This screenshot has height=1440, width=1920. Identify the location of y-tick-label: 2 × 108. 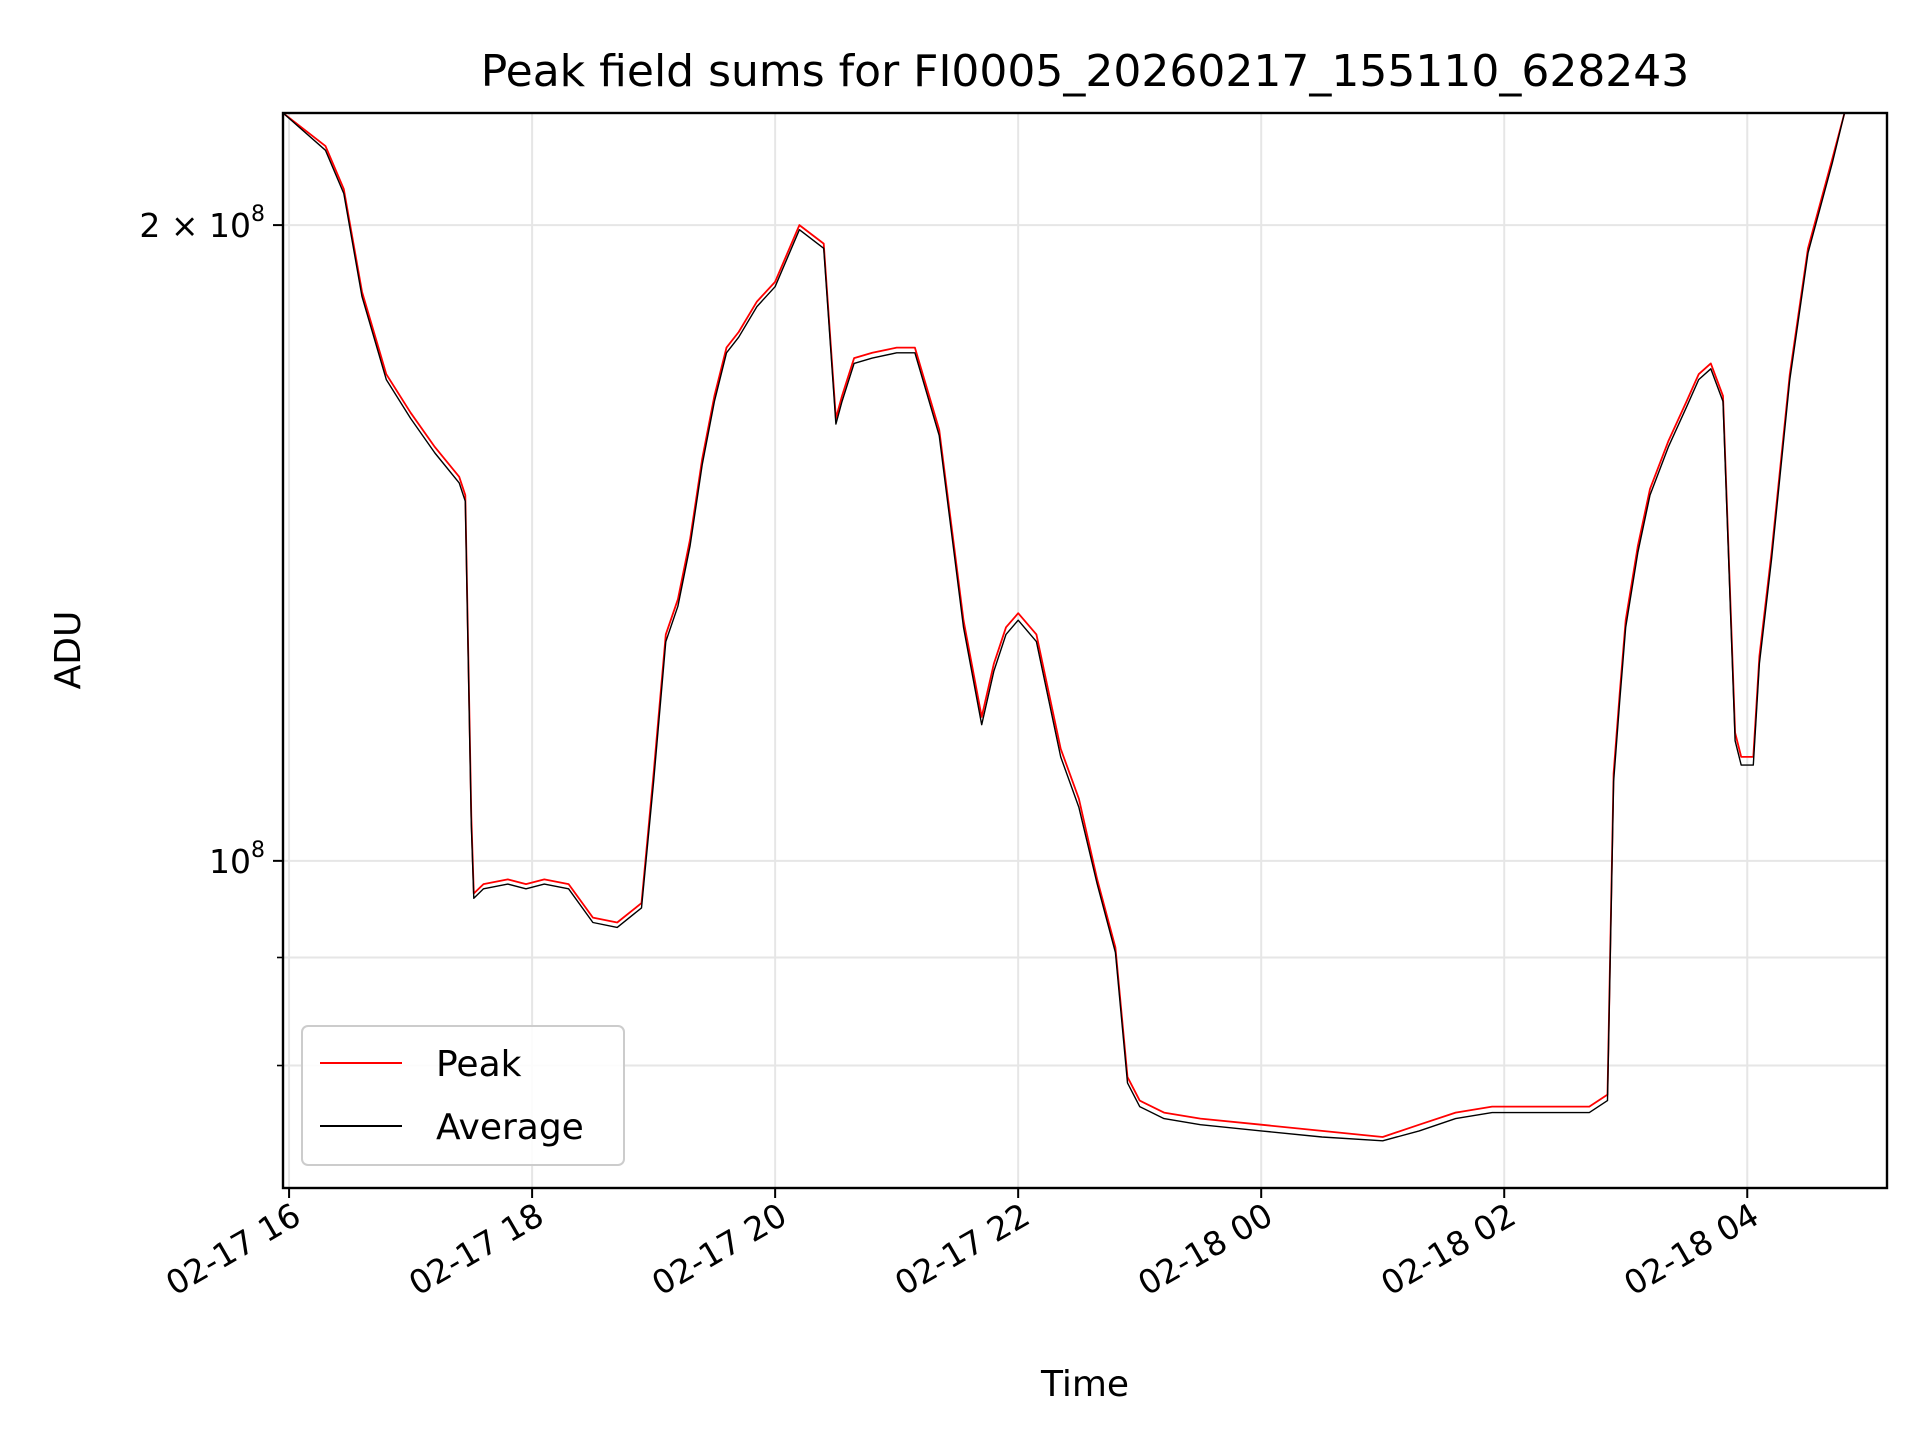
(202, 223).